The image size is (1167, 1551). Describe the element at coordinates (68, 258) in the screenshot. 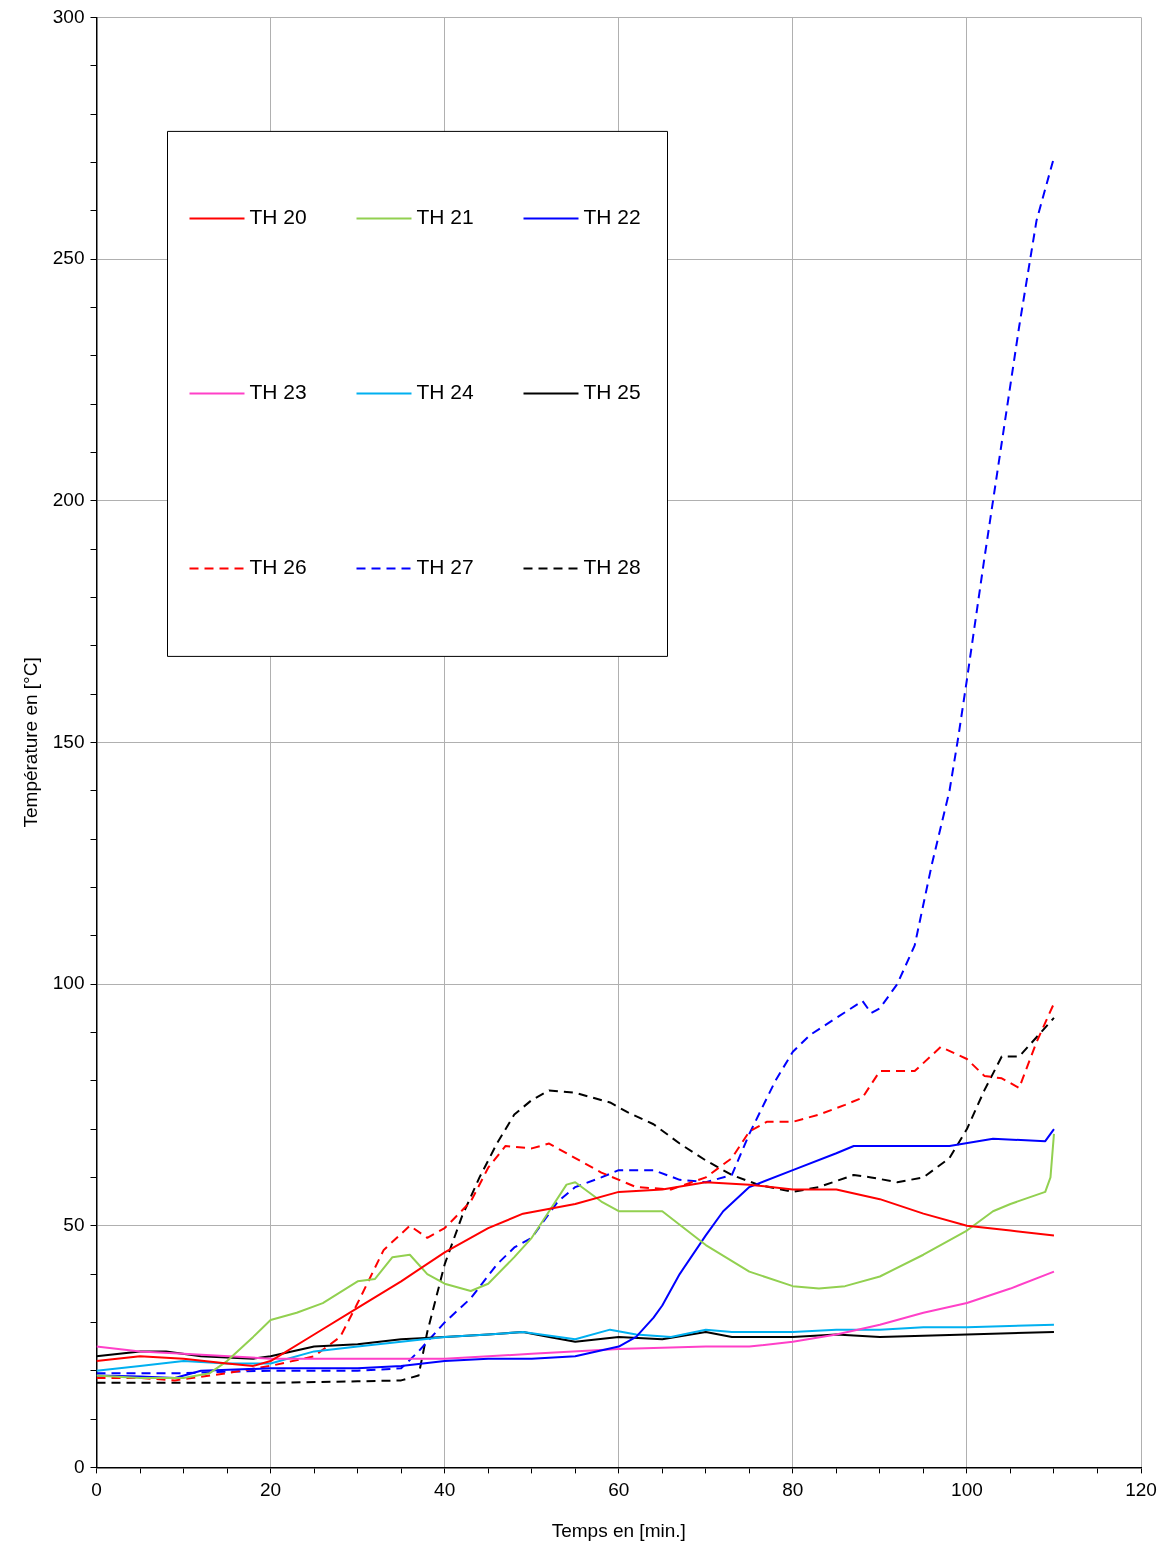

I see `y-tick-label: 250` at that location.